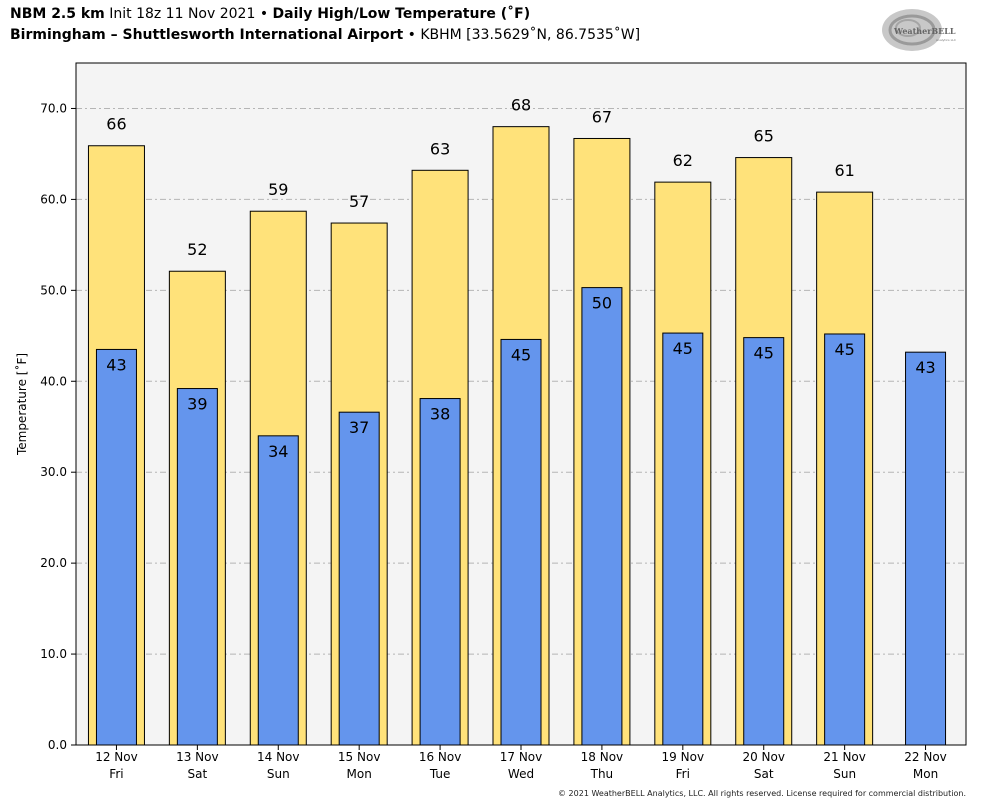 This screenshot has height=808, width=984. What do you see at coordinates (401, 14) in the screenshot?
I see `product-name: Daily High/Low Temperature (˚F)` at bounding box center [401, 14].